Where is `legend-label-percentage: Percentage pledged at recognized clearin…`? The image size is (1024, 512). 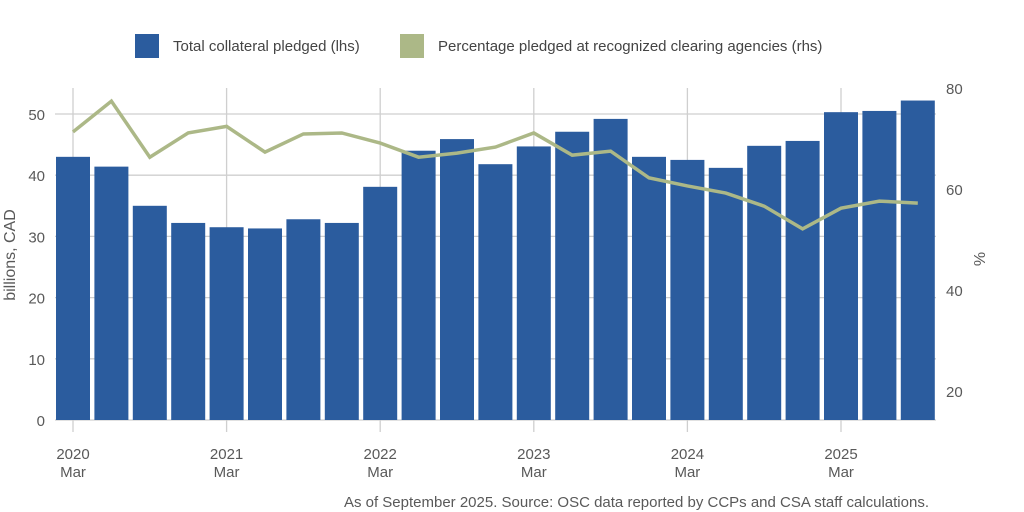 legend-label-percentage: Percentage pledged at recognized clearin… is located at coordinates (630, 46).